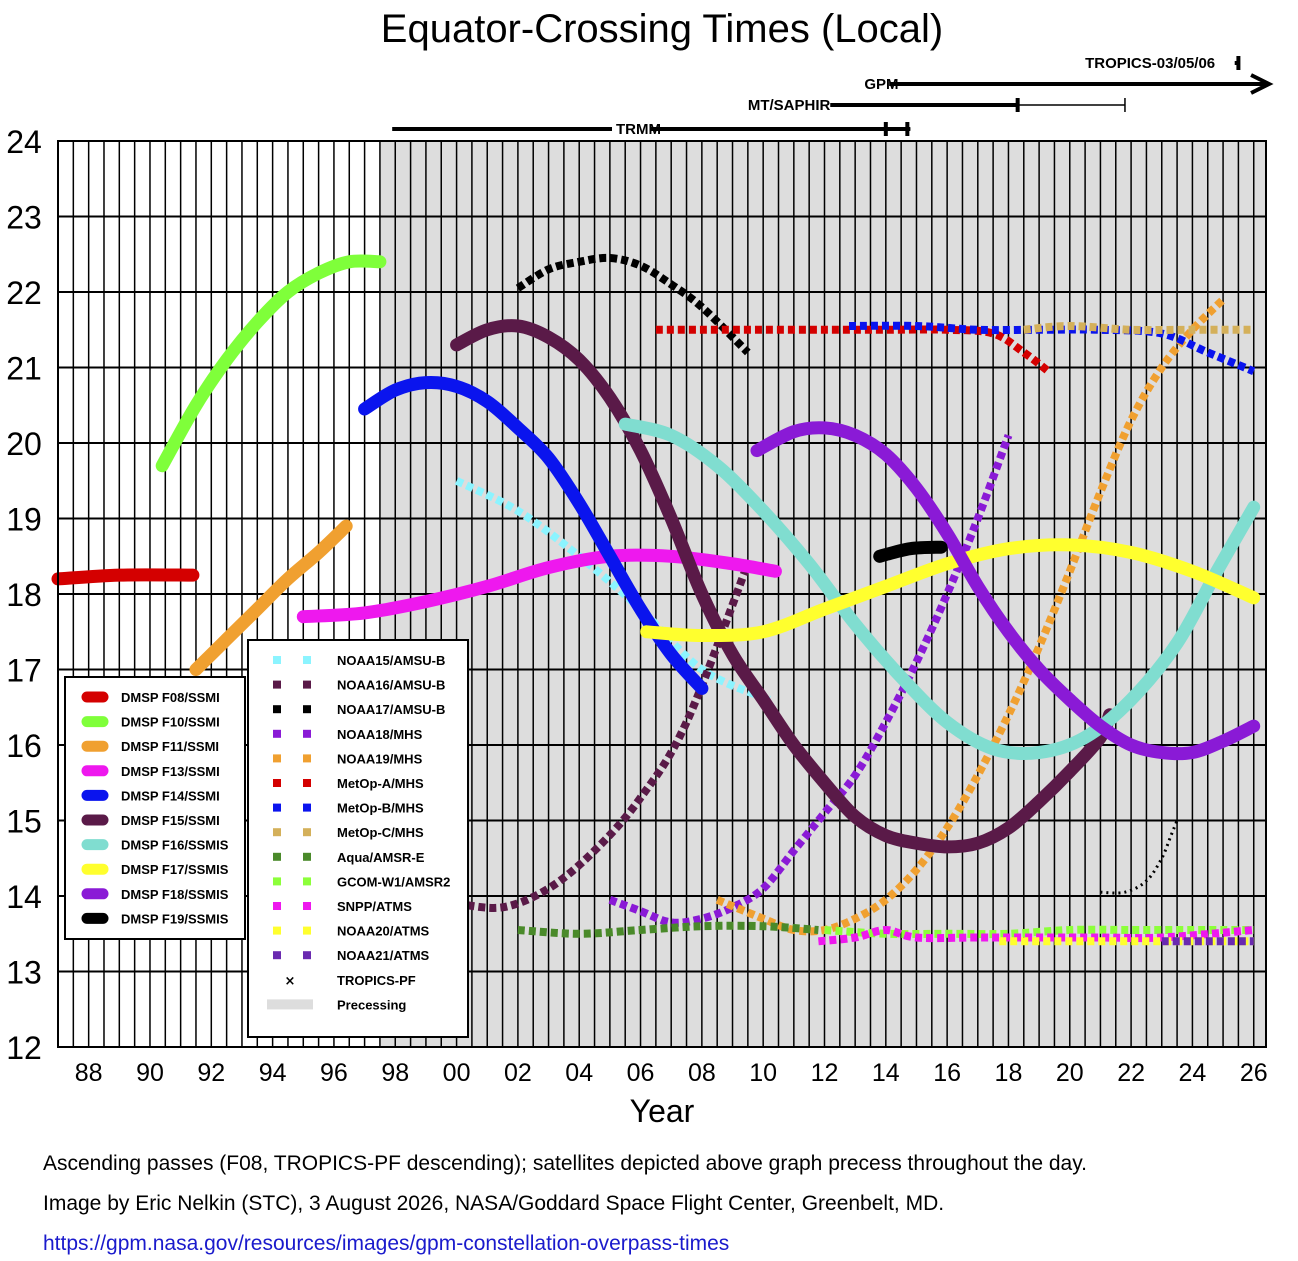  Describe the element at coordinates (150, 1073) in the screenshot. I see `x-tick-label: 90` at that location.